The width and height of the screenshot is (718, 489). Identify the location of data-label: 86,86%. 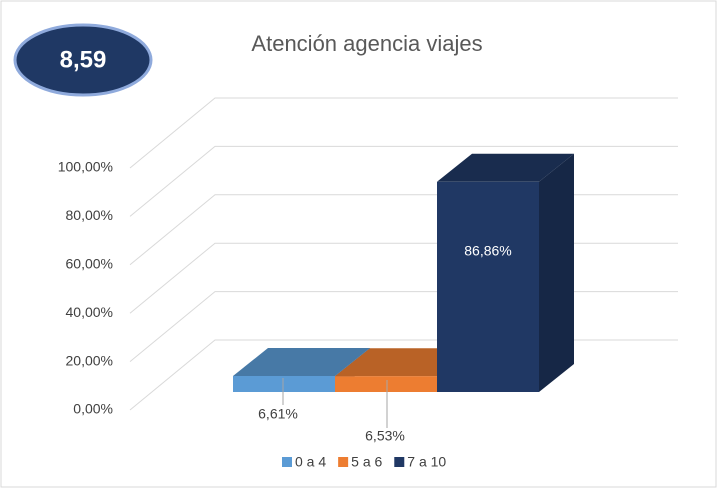
(487, 251).